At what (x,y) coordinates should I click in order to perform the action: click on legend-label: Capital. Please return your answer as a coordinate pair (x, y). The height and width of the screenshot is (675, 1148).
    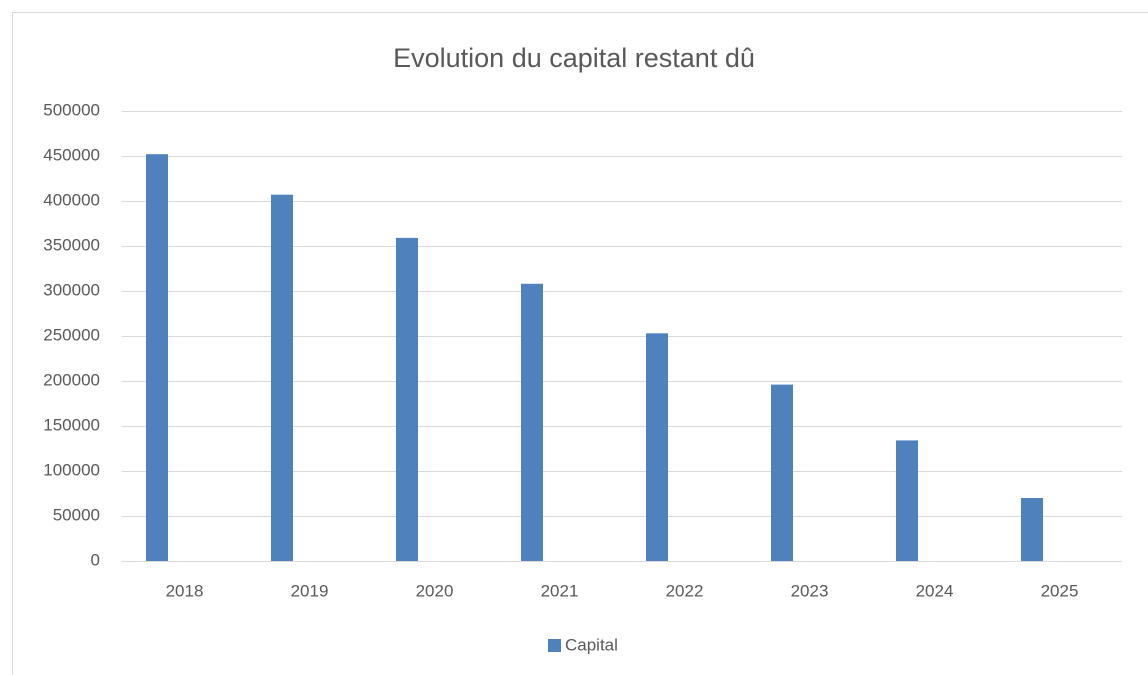
    Looking at the image, I should click on (591, 644).